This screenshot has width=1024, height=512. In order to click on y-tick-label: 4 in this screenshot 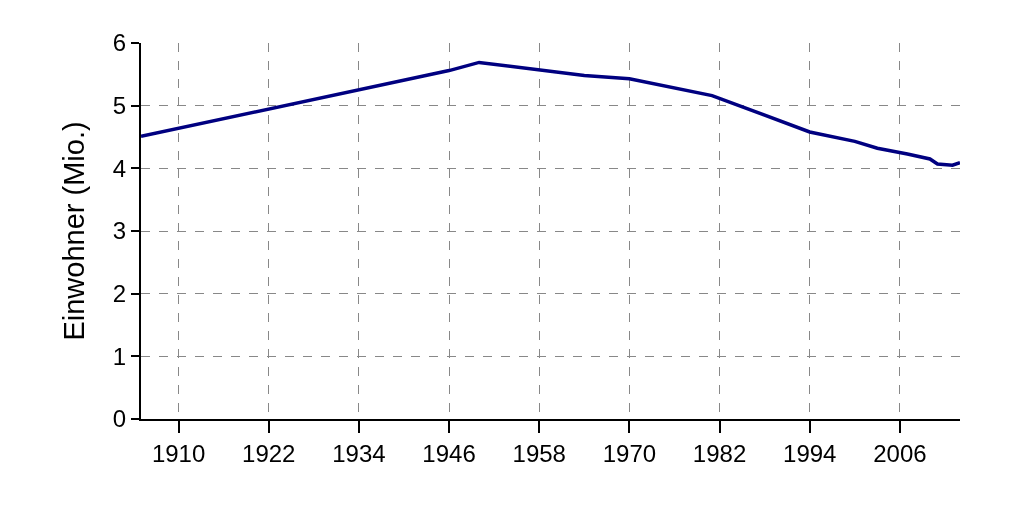, I will do `click(119, 168)`.